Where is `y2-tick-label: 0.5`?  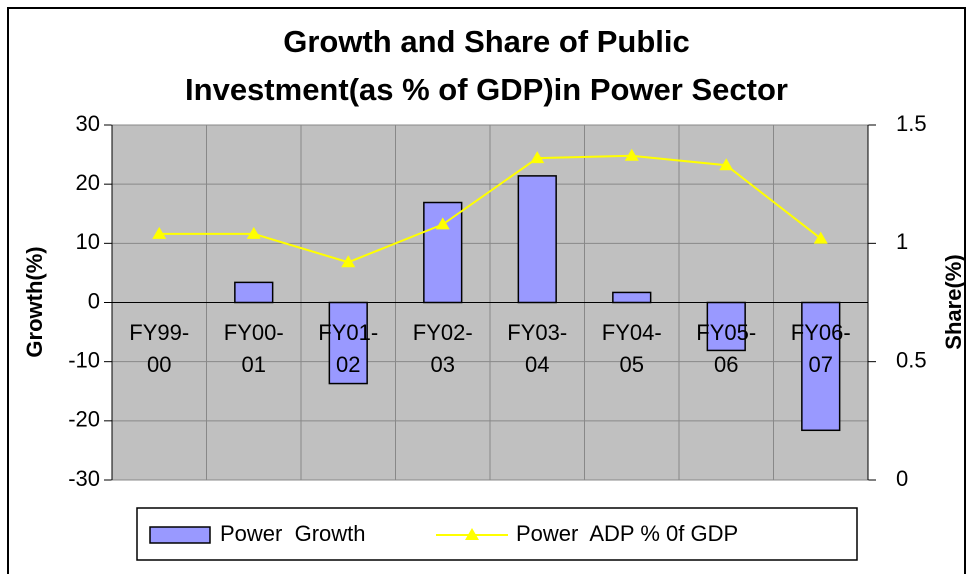 y2-tick-label: 0.5 is located at coordinates (911, 359).